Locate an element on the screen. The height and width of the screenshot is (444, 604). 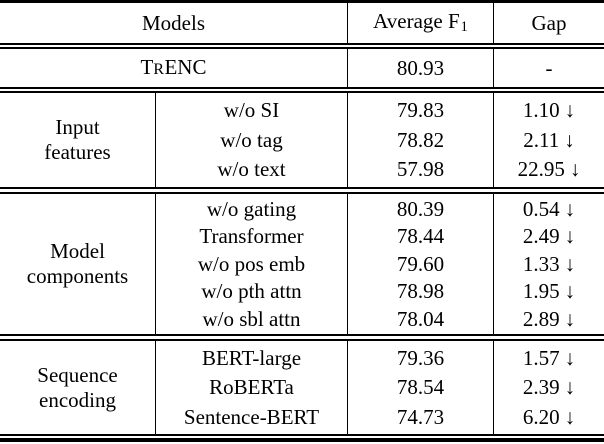
header-gap-label: Gap is located at coordinates (549, 22).